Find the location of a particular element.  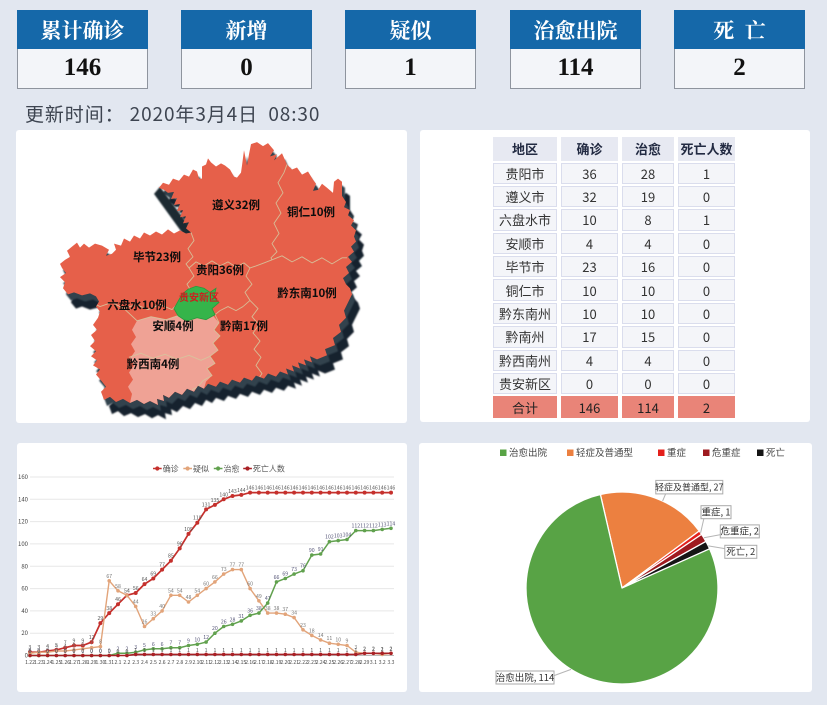

svg-text: 2.9 is located at coordinates (188, 662).